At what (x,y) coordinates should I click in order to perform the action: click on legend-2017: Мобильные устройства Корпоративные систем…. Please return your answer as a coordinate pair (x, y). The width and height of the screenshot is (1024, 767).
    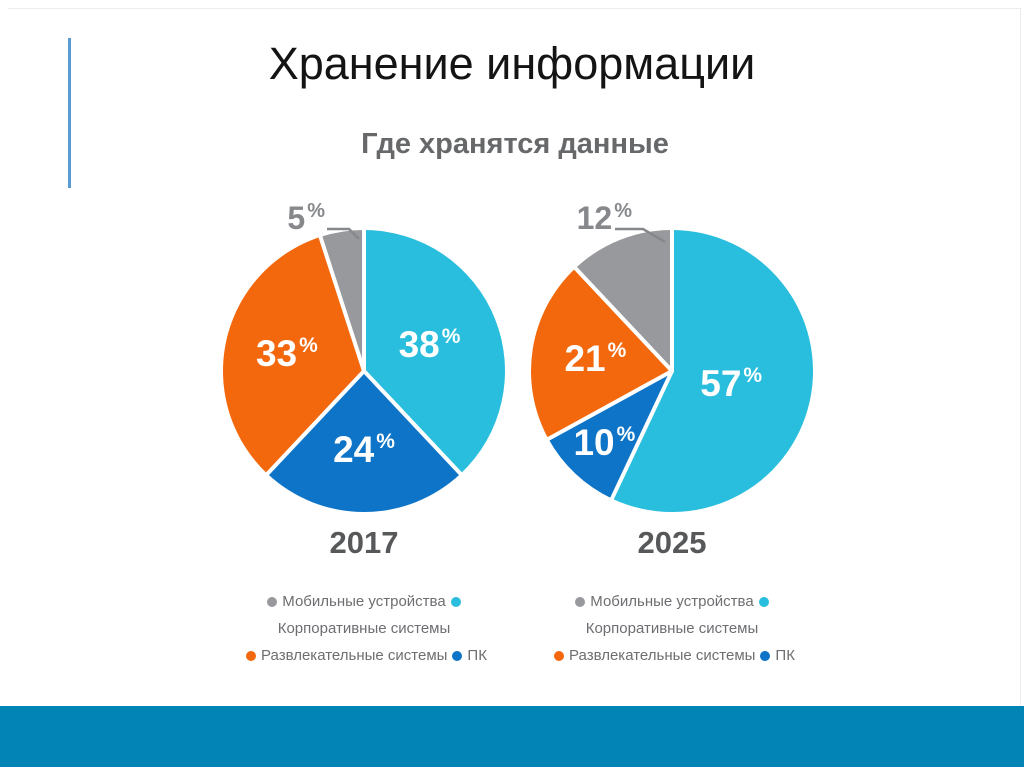
    Looking at the image, I should click on (364, 628).